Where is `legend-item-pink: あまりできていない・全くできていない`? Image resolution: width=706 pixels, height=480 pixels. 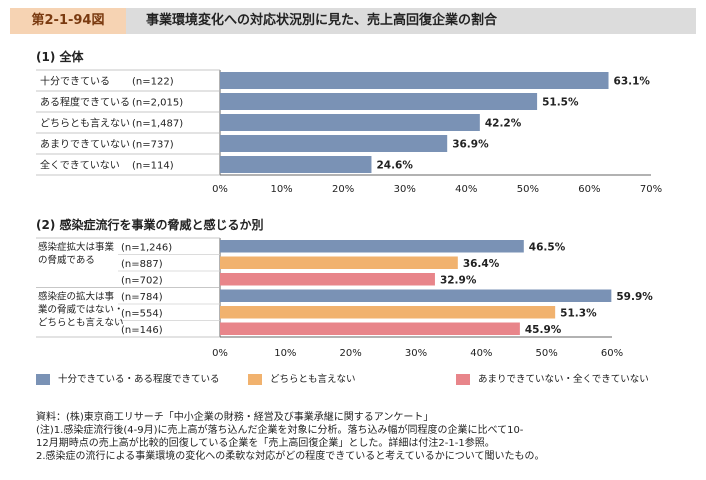 legend-item-pink: あまりできていない・全くできていない is located at coordinates (552, 380).